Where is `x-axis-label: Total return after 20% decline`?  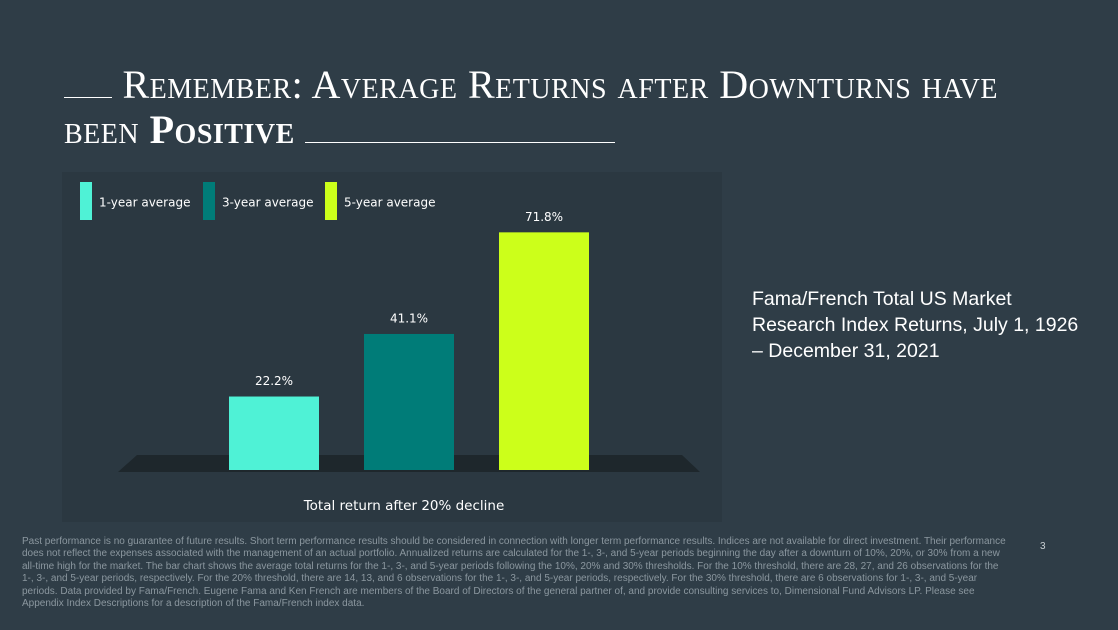 x-axis-label: Total return after 20% decline is located at coordinates (404, 506).